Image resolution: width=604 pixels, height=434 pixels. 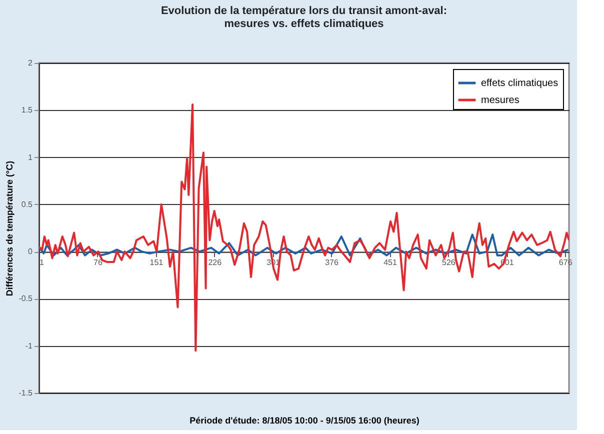 What do you see at coordinates (26, 299) in the screenshot?
I see `y-tick-label: -0.5` at bounding box center [26, 299].